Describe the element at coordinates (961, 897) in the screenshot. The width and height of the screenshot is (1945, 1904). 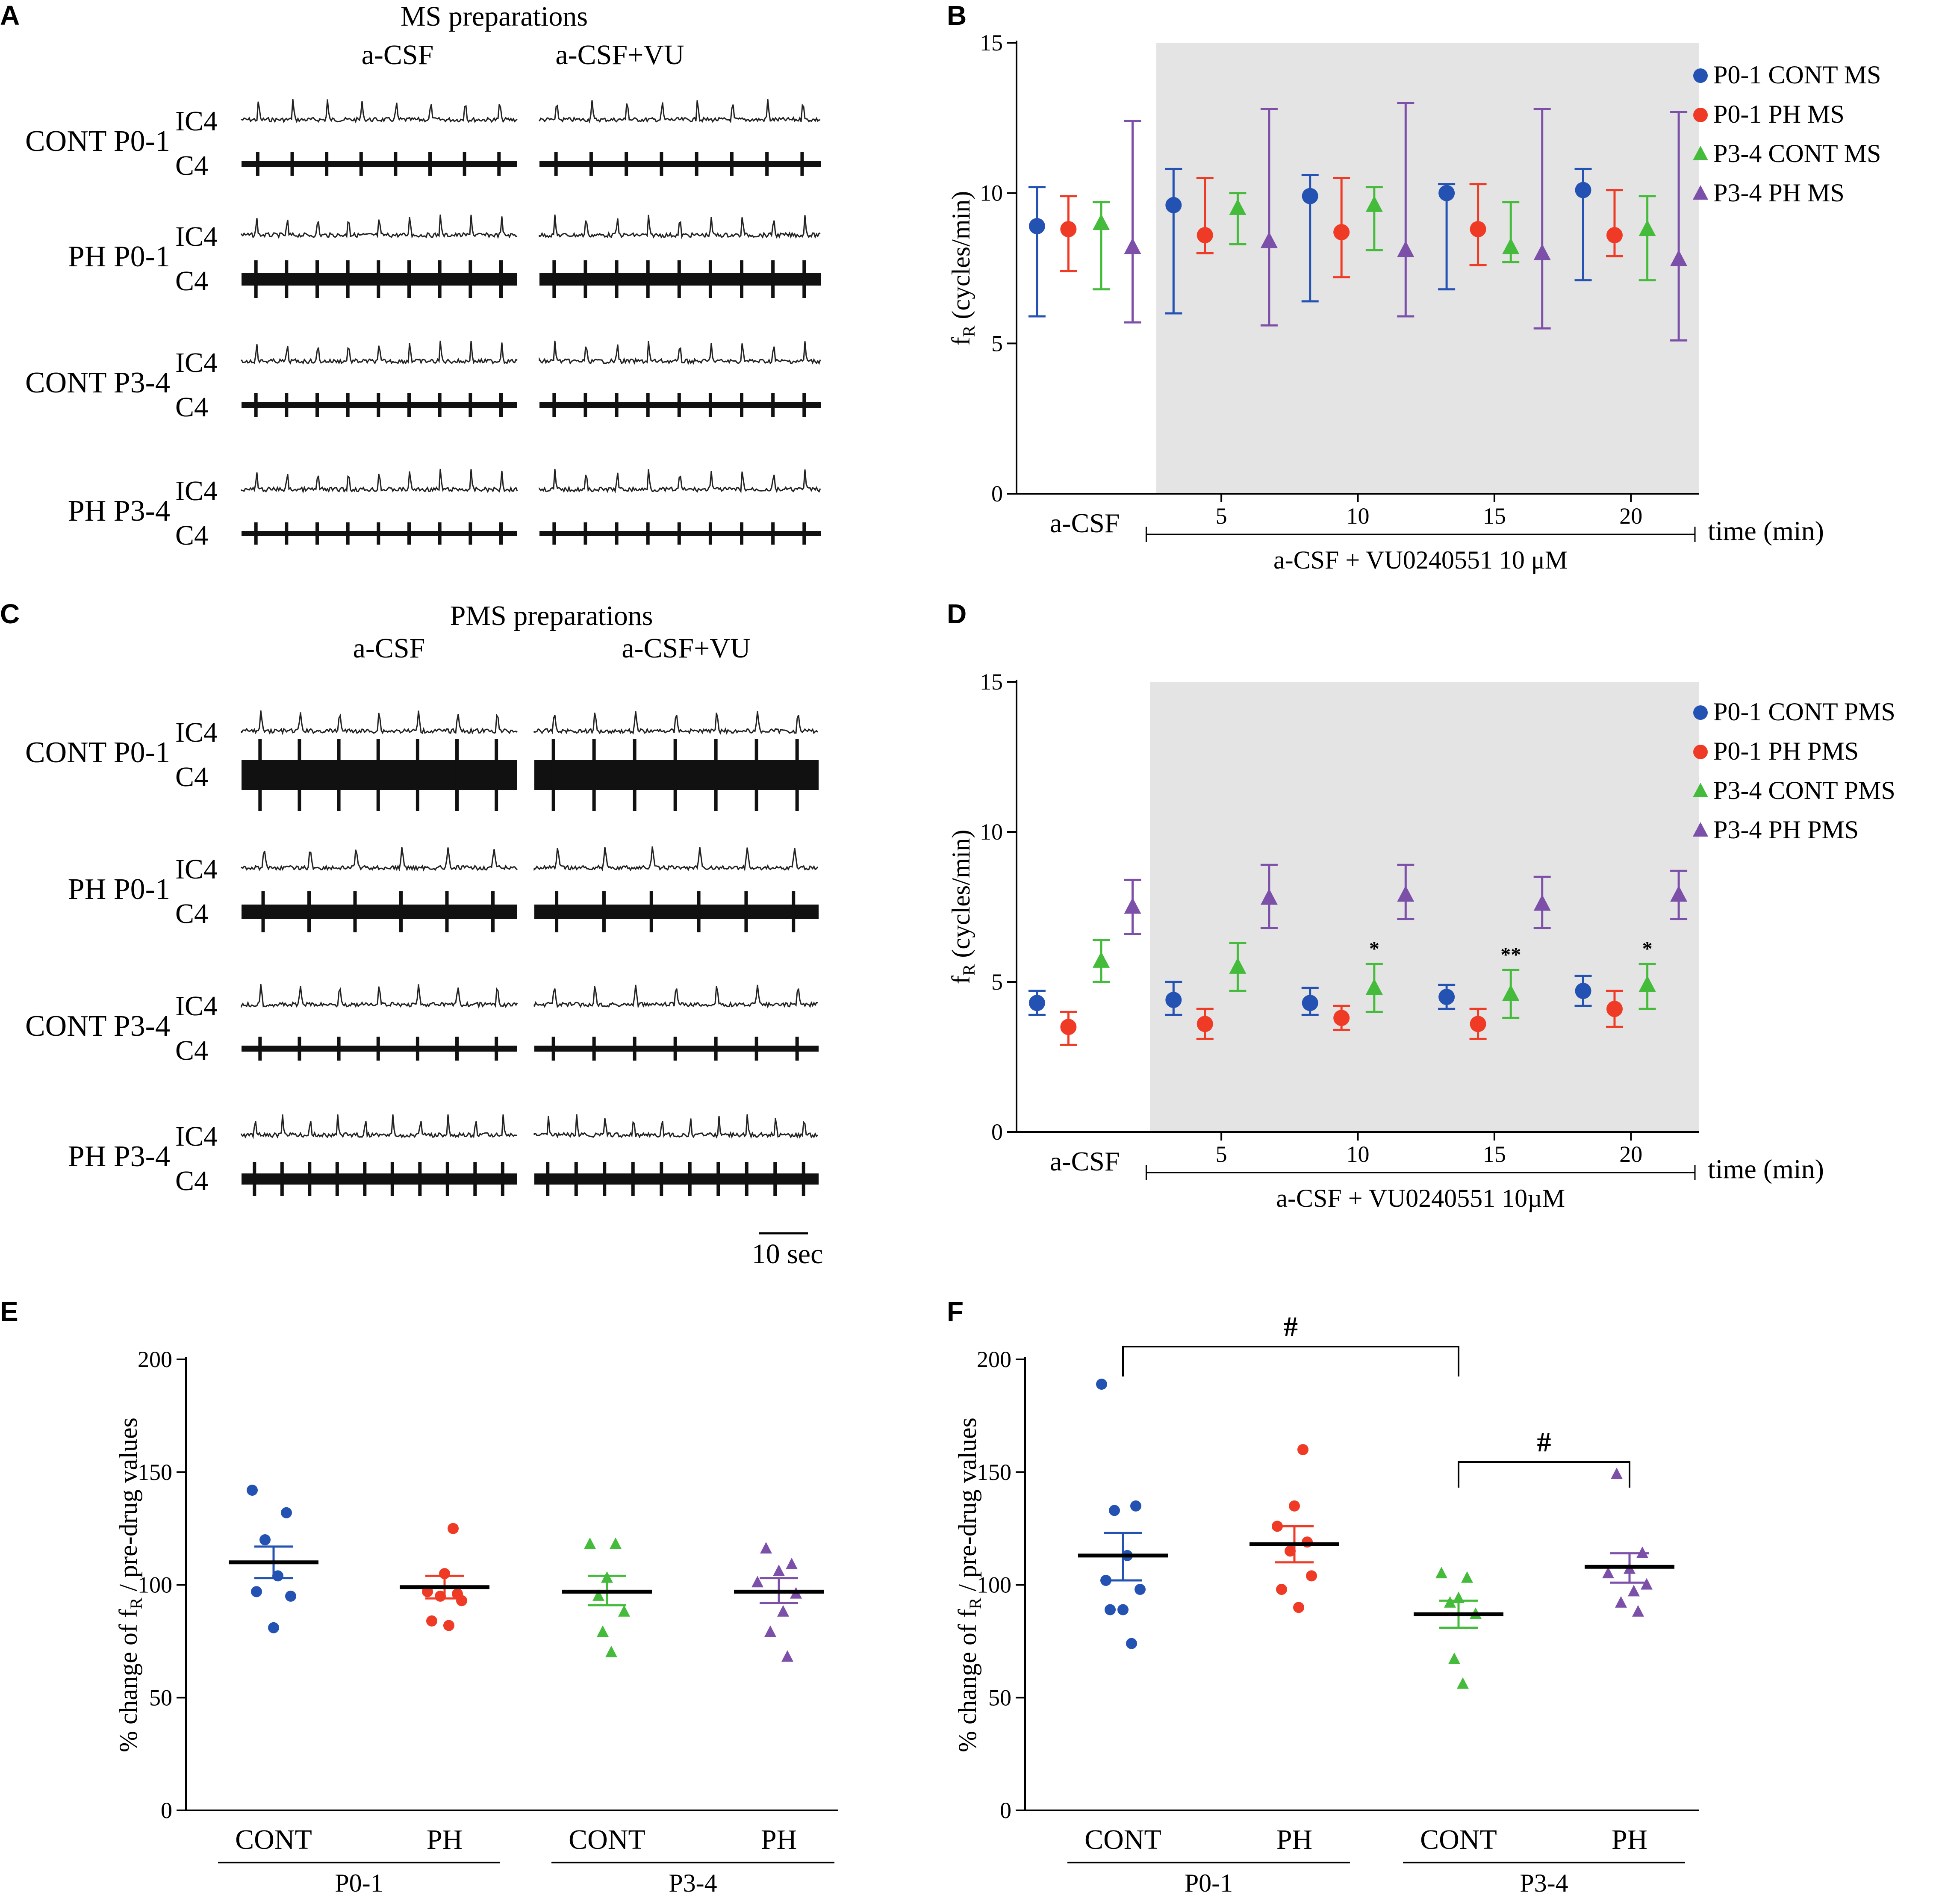
I see `y-axis-label-rest: (cycles/min)` at that location.